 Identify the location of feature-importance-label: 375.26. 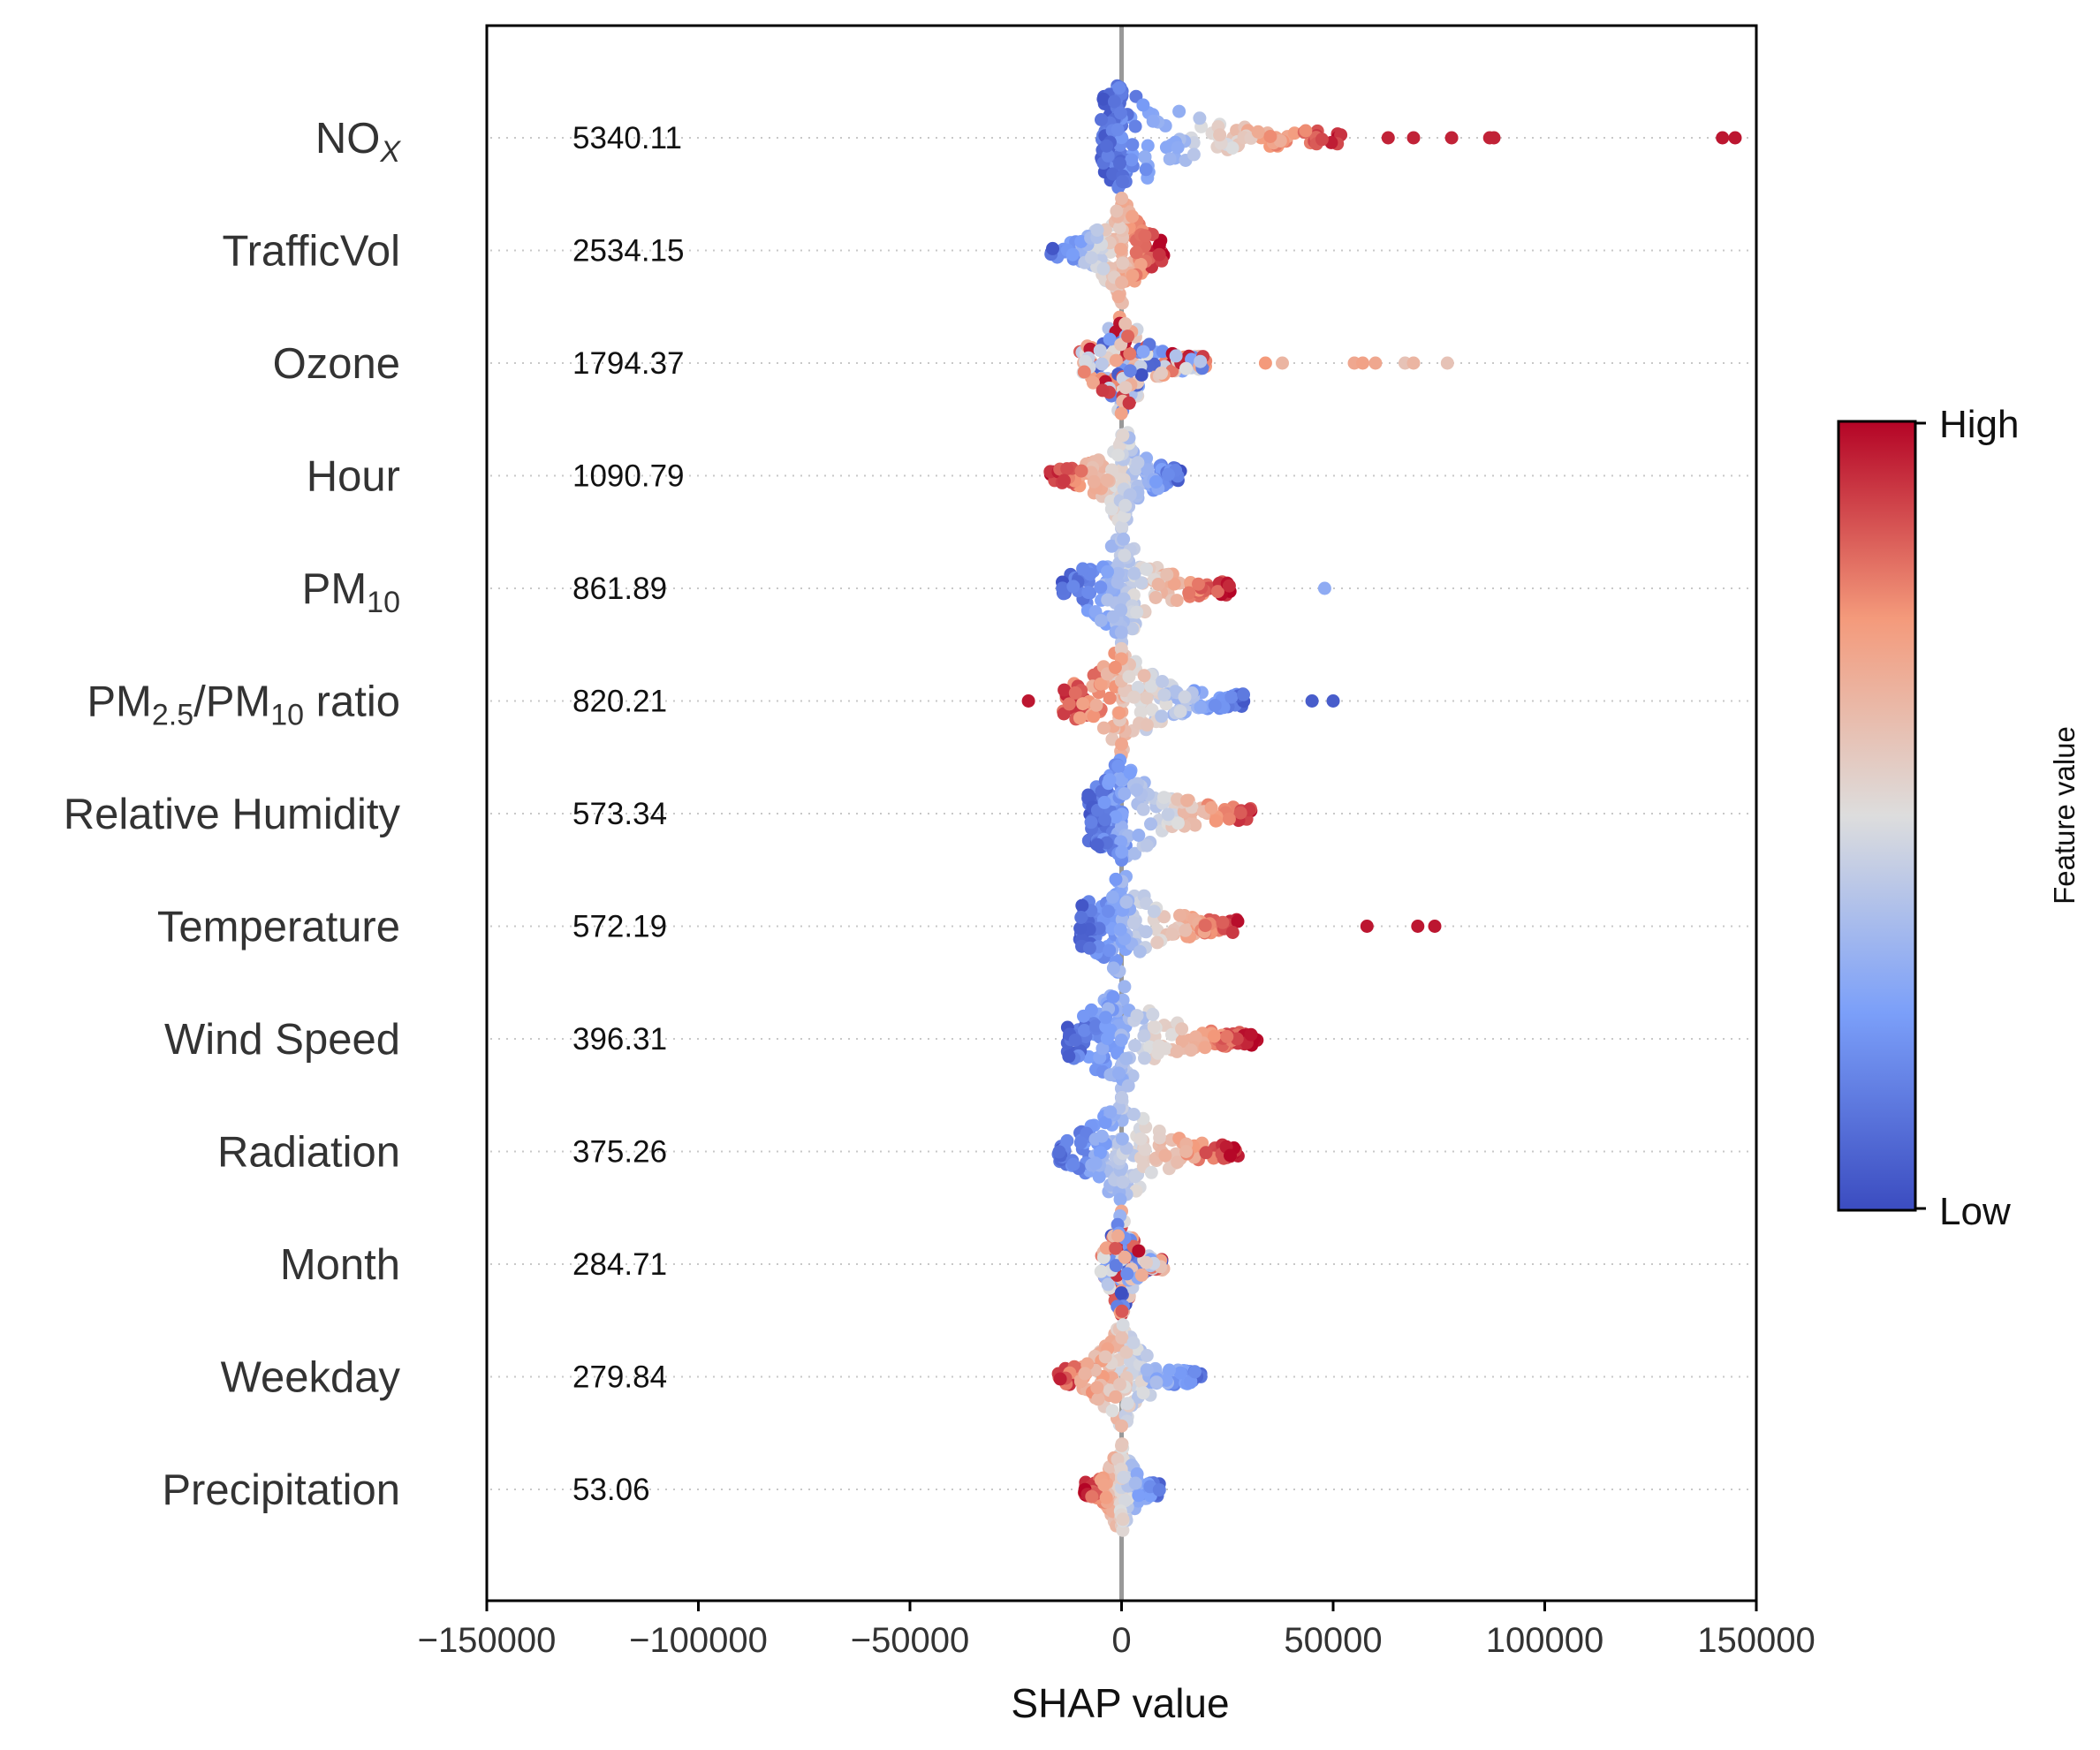
(619, 1152).